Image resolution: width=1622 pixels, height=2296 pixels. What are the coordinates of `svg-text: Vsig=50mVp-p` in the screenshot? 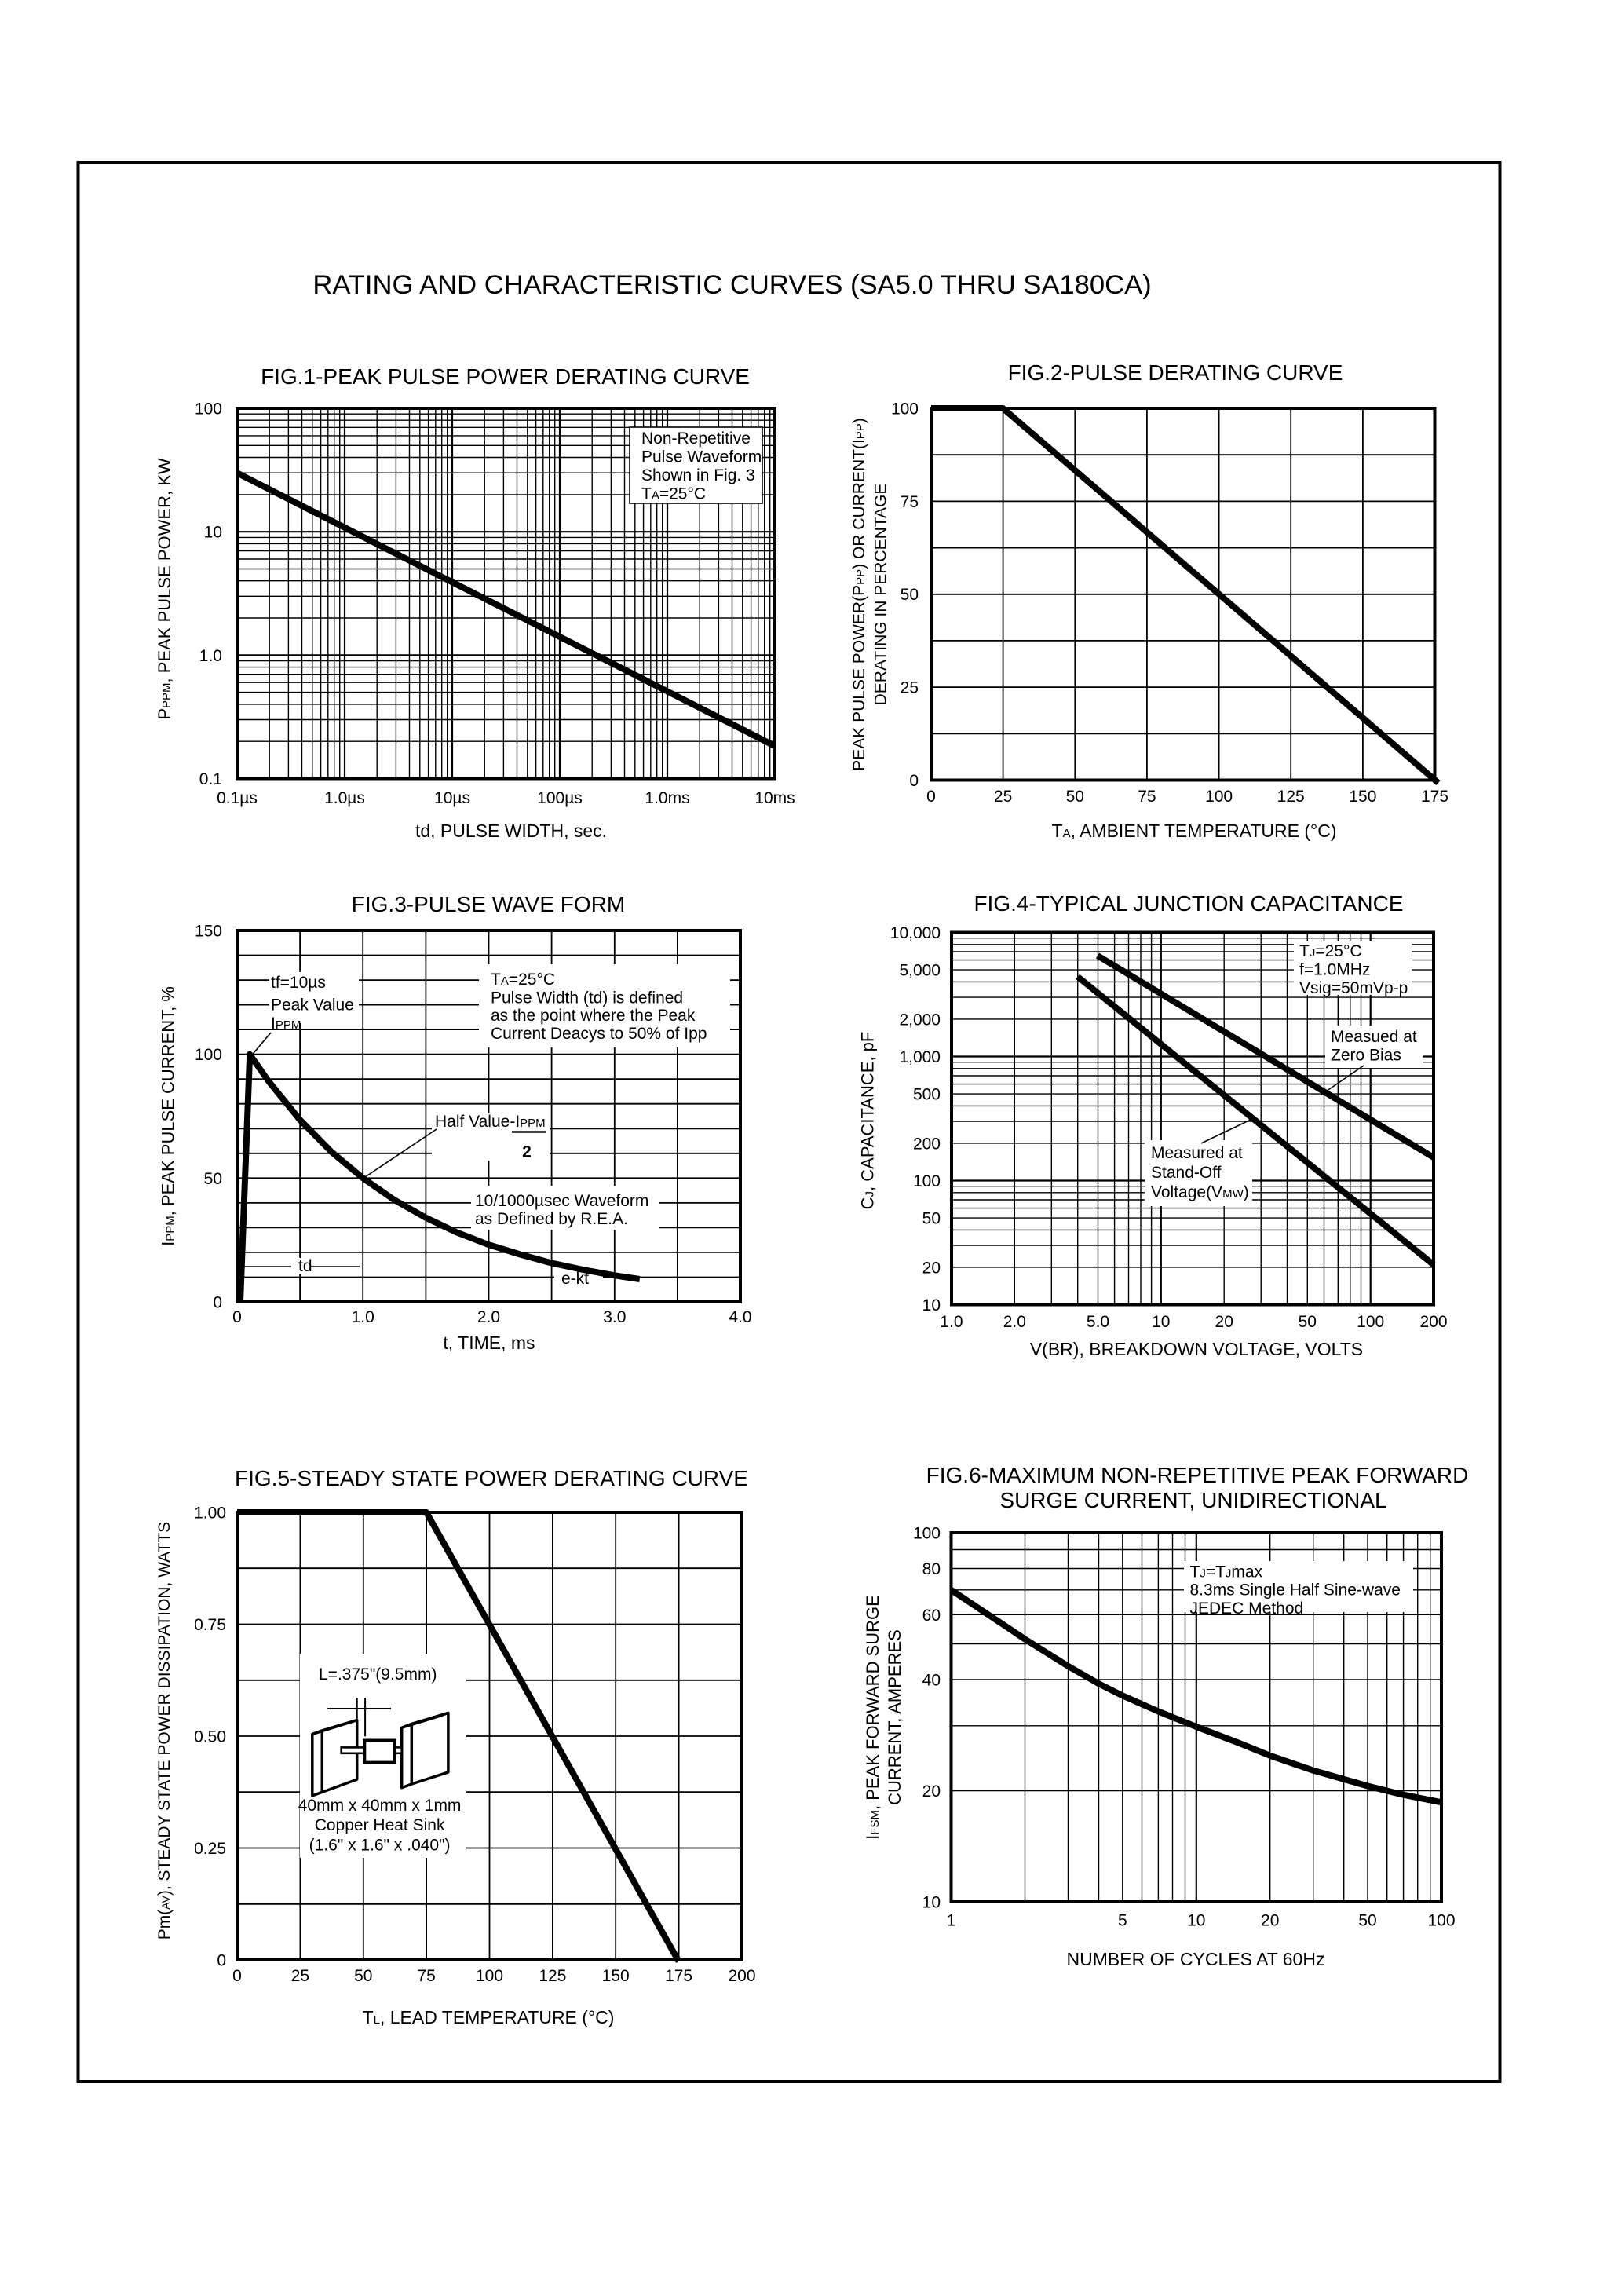 It's located at (1353, 988).